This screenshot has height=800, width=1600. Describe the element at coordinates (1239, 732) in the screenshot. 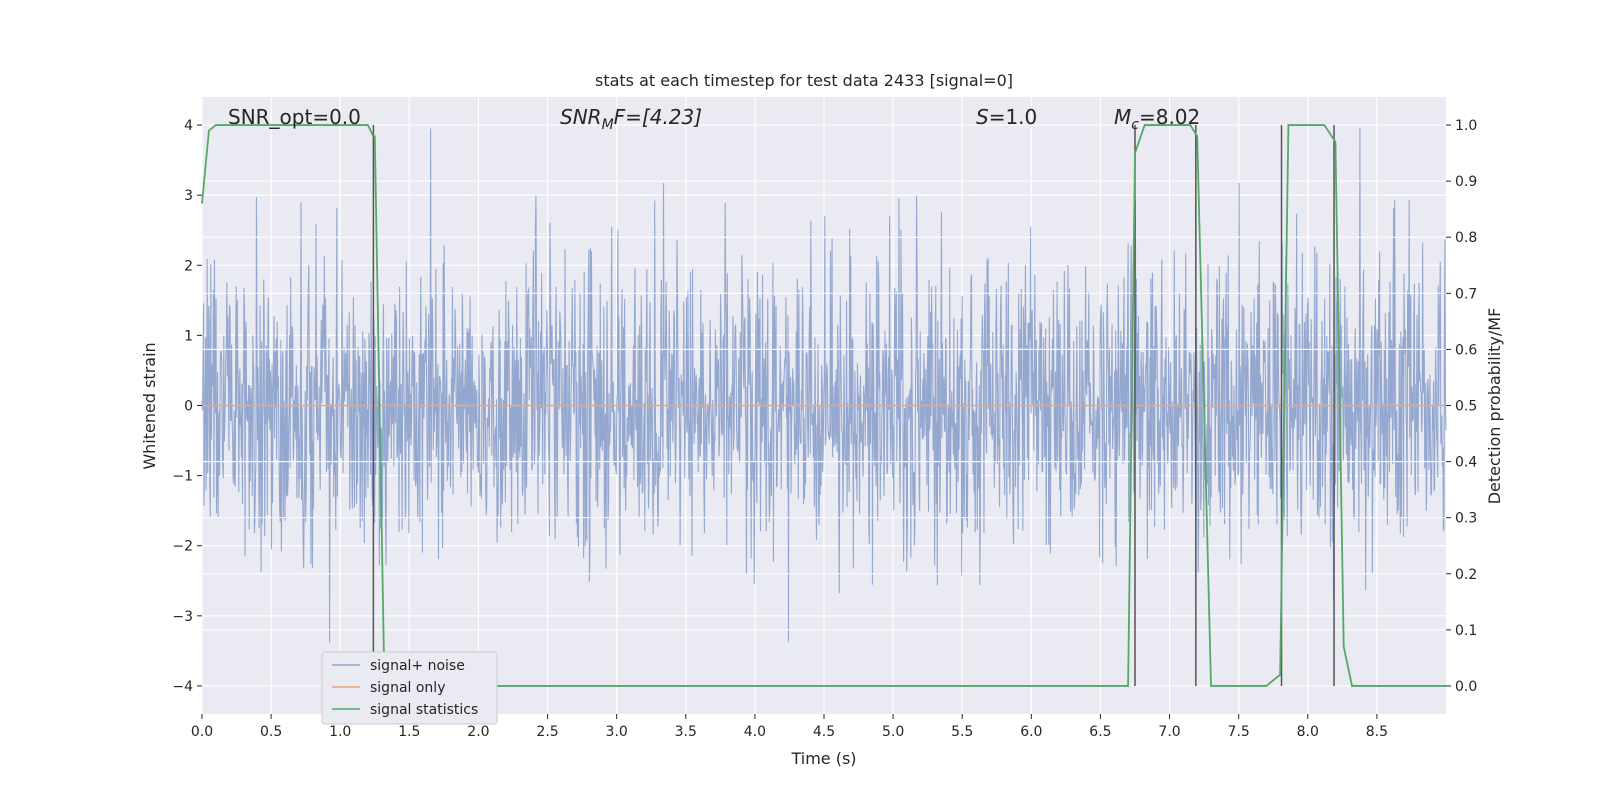

I see `x-tick-label: 7.5` at that location.